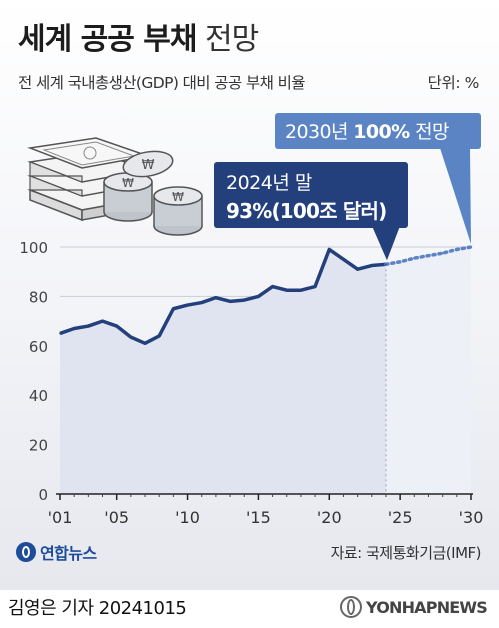 This screenshot has width=499, height=628. What do you see at coordinates (38, 297) in the screenshot?
I see `y-tick-label-80: 80` at bounding box center [38, 297].